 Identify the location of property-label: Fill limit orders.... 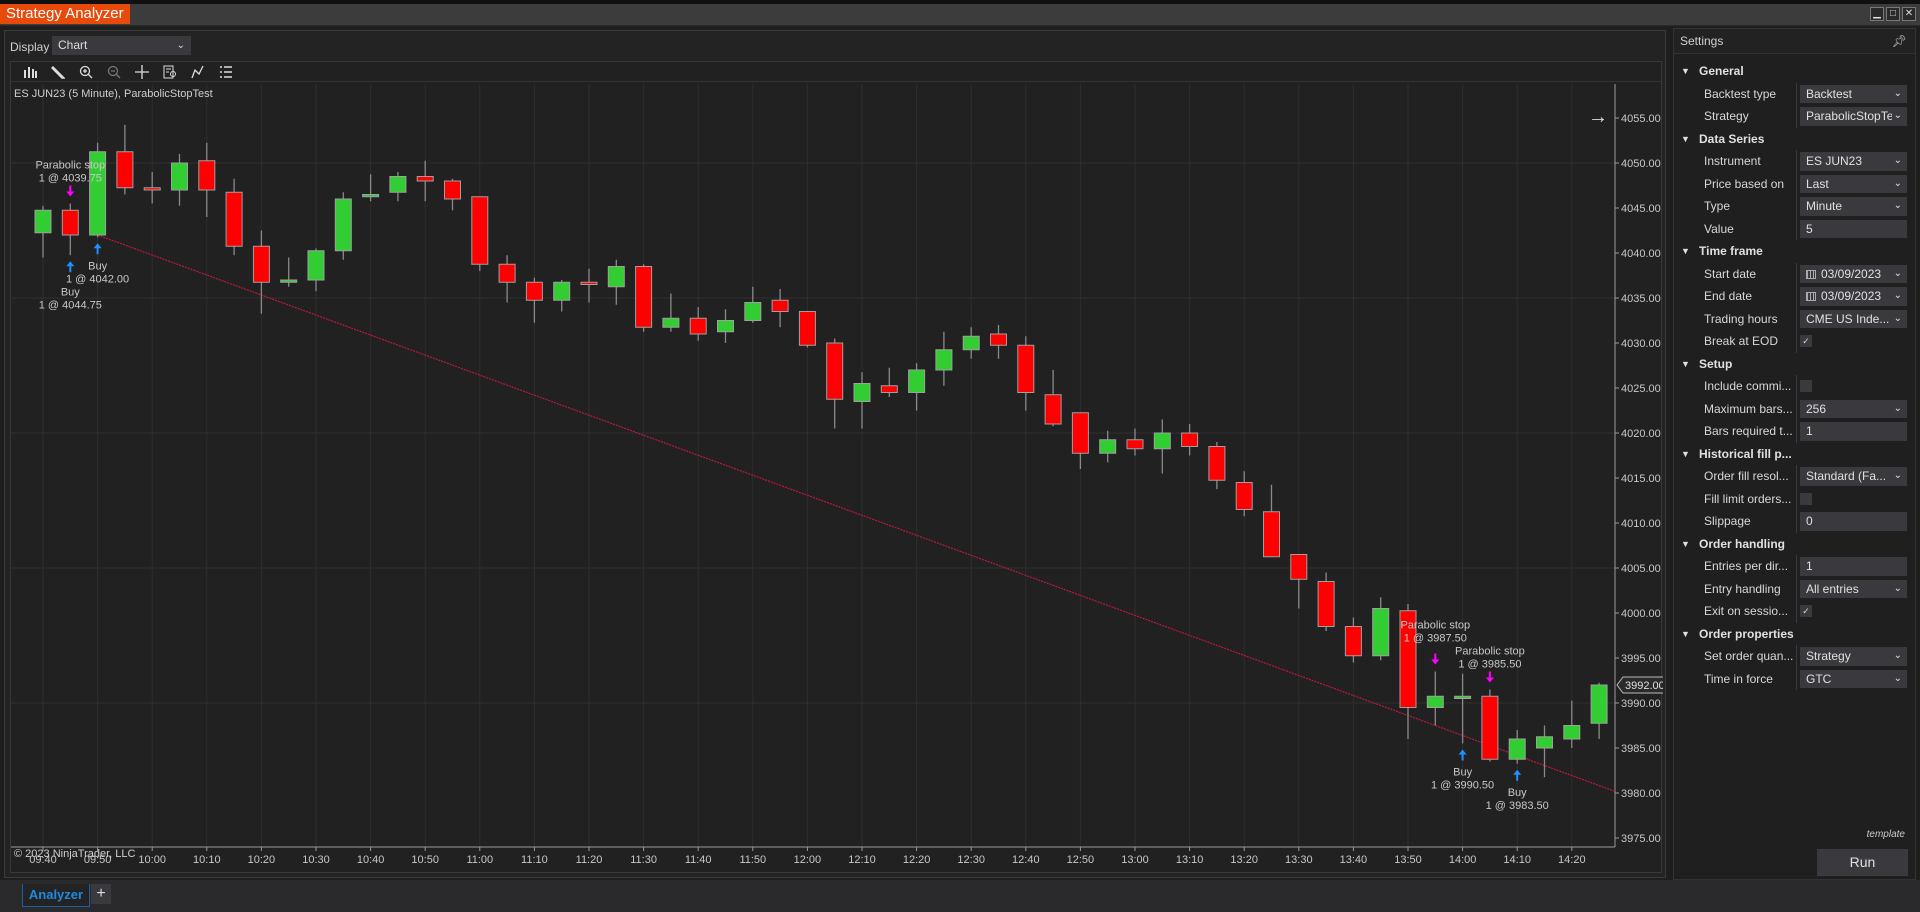
(1748, 498).